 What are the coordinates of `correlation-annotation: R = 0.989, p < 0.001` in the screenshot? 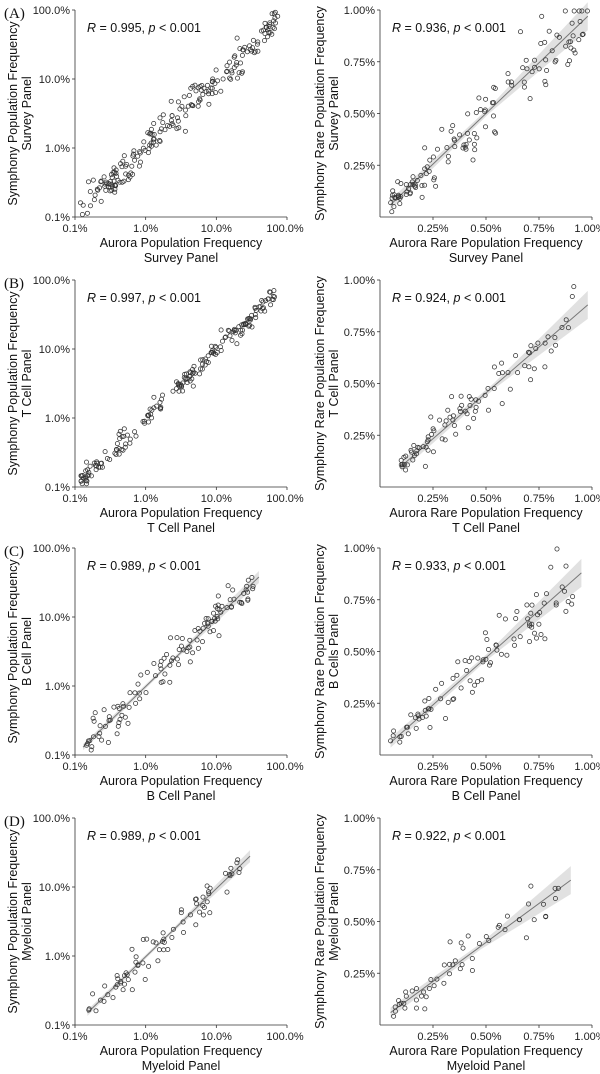 It's located at (144, 836).